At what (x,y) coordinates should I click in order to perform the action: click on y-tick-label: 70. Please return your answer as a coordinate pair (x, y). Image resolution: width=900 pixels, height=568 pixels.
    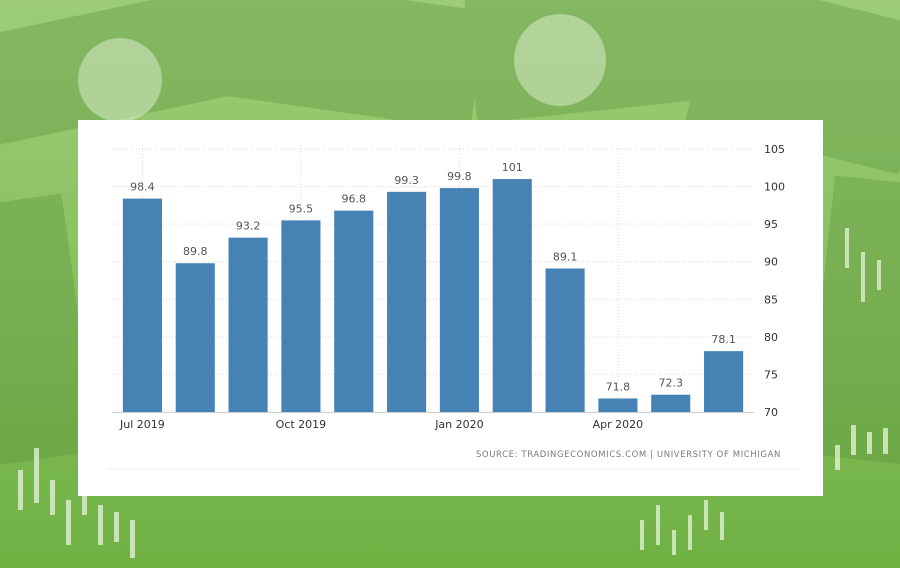
    Looking at the image, I should click on (771, 412).